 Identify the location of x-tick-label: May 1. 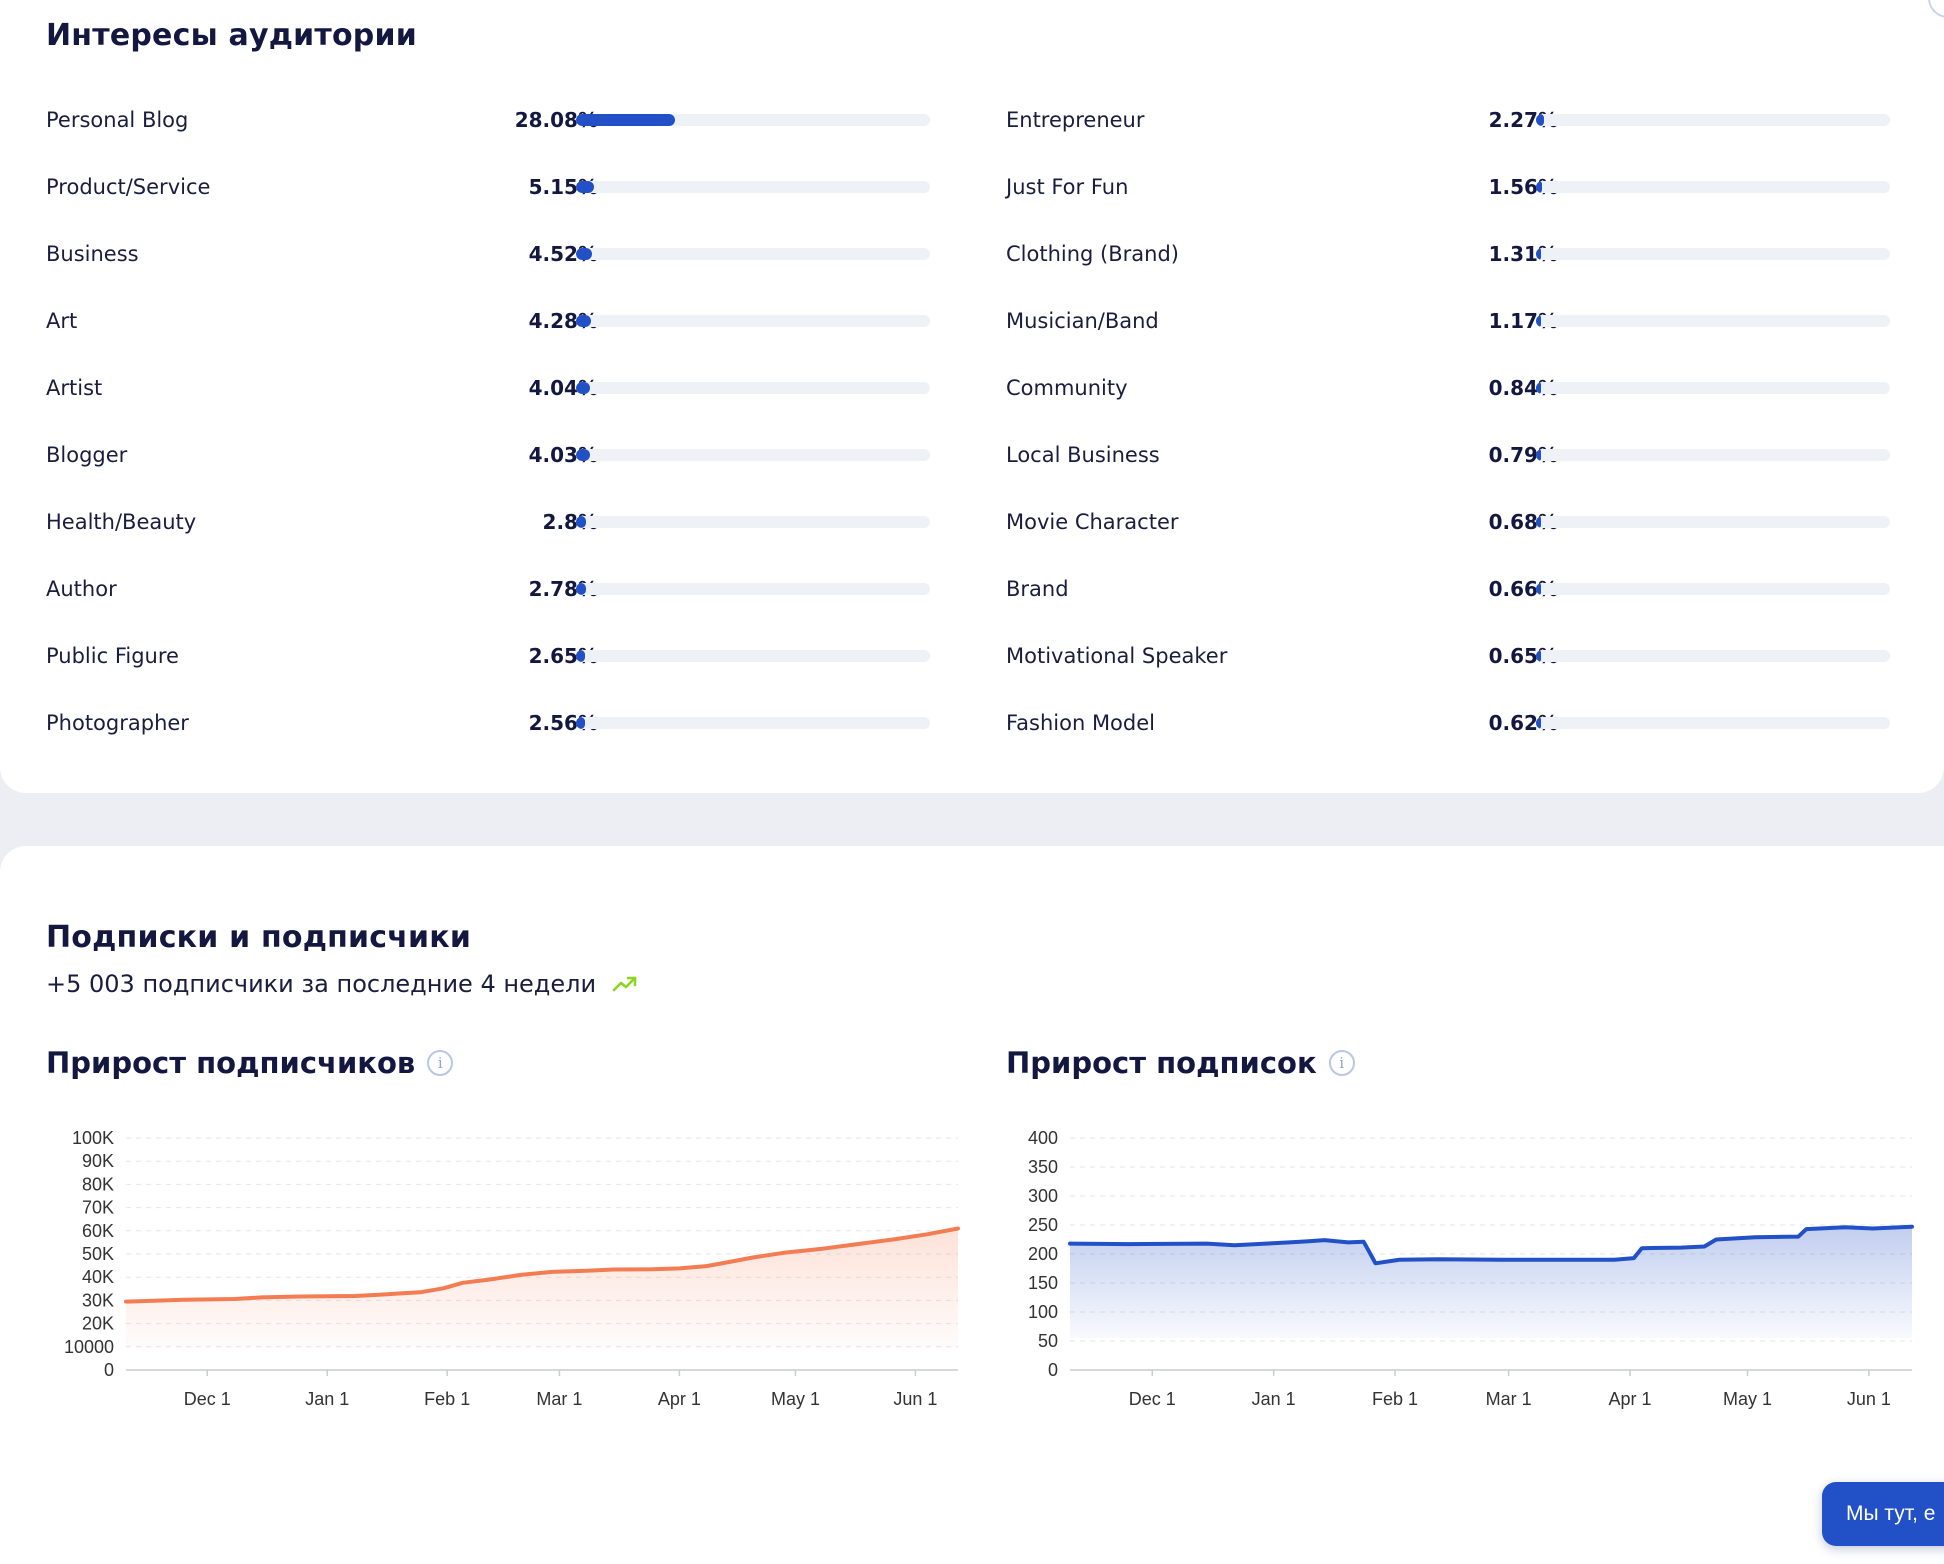
(795, 1399).